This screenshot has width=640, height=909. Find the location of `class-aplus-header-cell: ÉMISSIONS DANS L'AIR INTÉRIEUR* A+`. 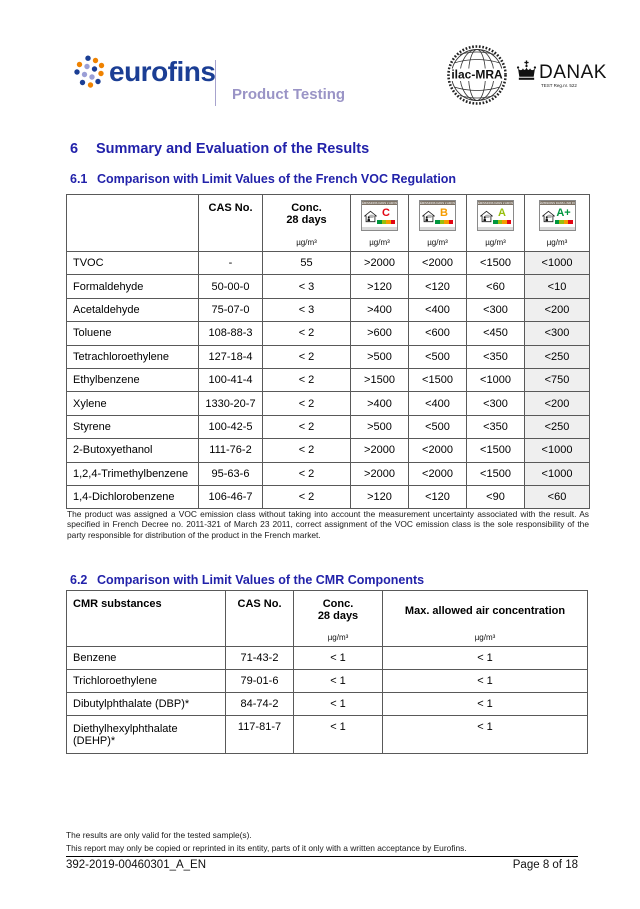

class-aplus-header-cell: ÉMISSIONS DANS L'AIR INTÉRIEUR* A+ is located at coordinates (557, 223).